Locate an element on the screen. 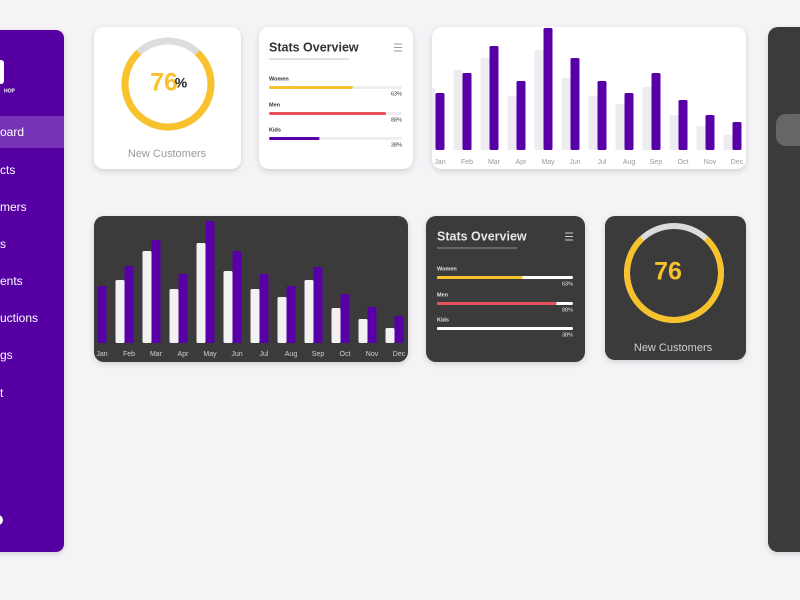  panel-button is located at coordinates (788, 130).